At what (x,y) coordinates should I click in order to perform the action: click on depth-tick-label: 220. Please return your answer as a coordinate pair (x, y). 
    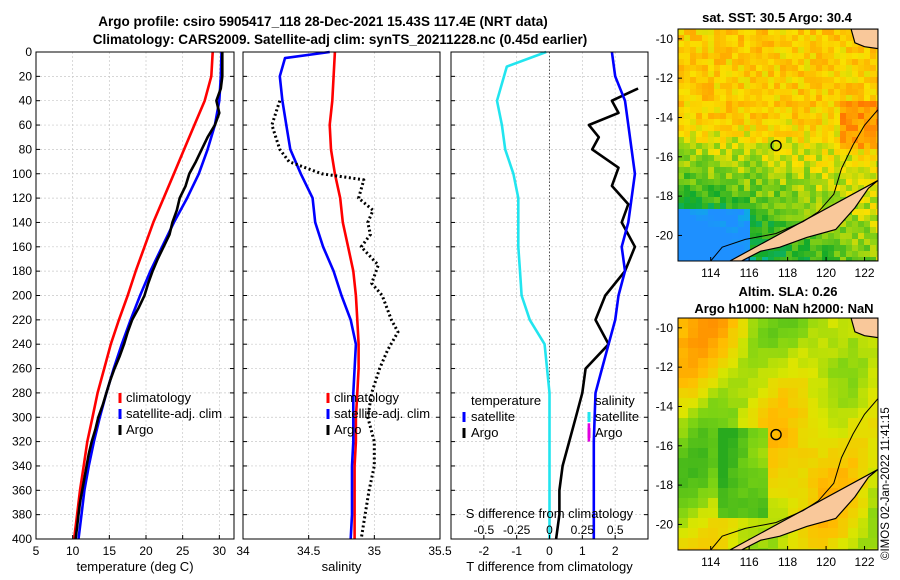
    Looking at the image, I should click on (22, 320).